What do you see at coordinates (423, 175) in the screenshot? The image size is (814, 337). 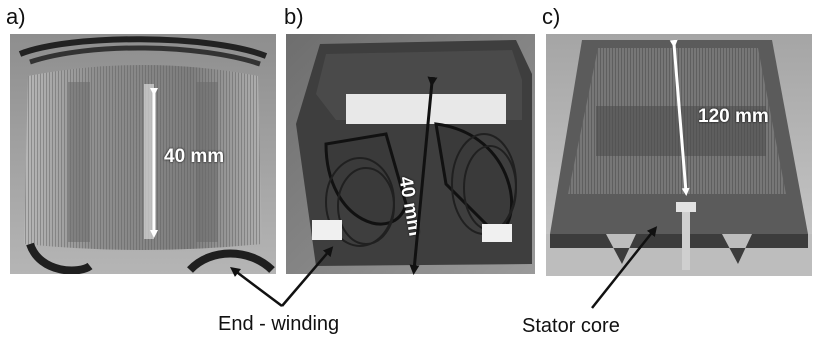 I see `panel-b-dimension-arrow` at bounding box center [423, 175].